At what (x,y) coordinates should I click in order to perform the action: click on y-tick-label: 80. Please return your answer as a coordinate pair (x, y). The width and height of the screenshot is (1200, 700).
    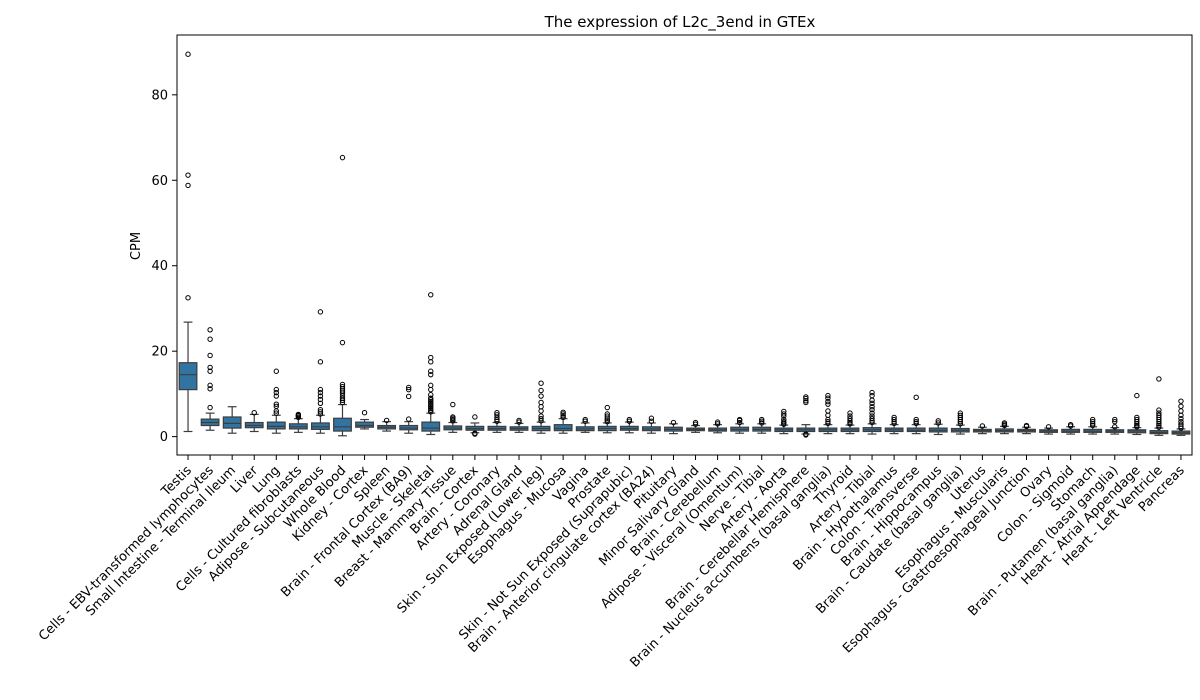
    Looking at the image, I should click on (159, 95).